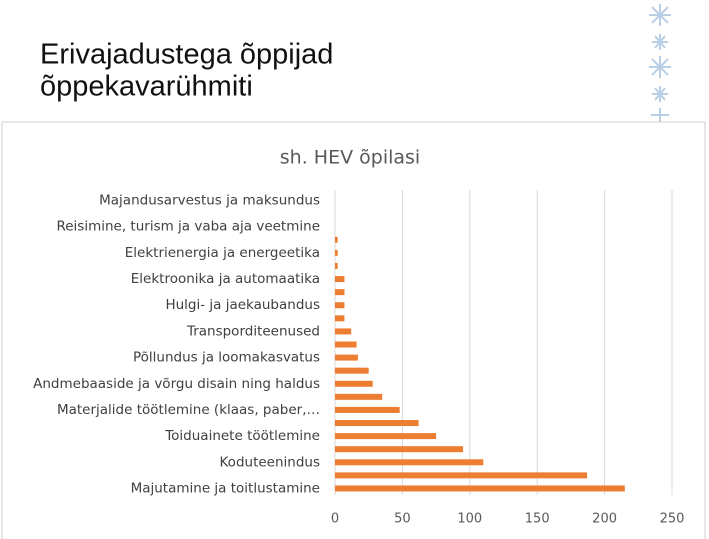 The image size is (709, 539). What do you see at coordinates (242, 436) in the screenshot?
I see `y-tick-label: Toiduainete töötlemine` at bounding box center [242, 436].